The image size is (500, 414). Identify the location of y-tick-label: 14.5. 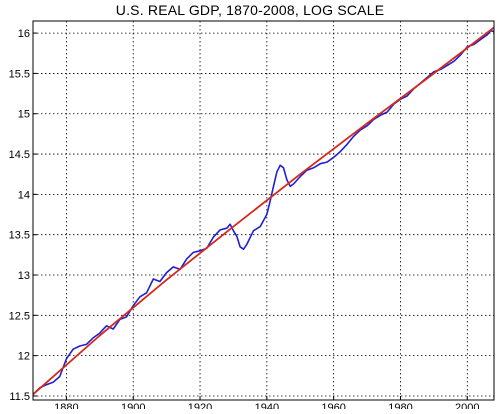
(19, 155).